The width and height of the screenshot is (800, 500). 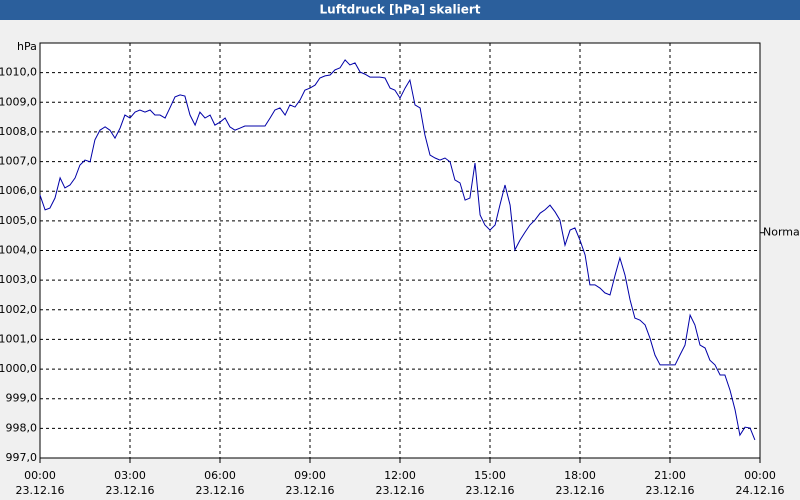 What do you see at coordinates (18, 338) in the screenshot?
I see `y-tick-label: 1001,0` at bounding box center [18, 338].